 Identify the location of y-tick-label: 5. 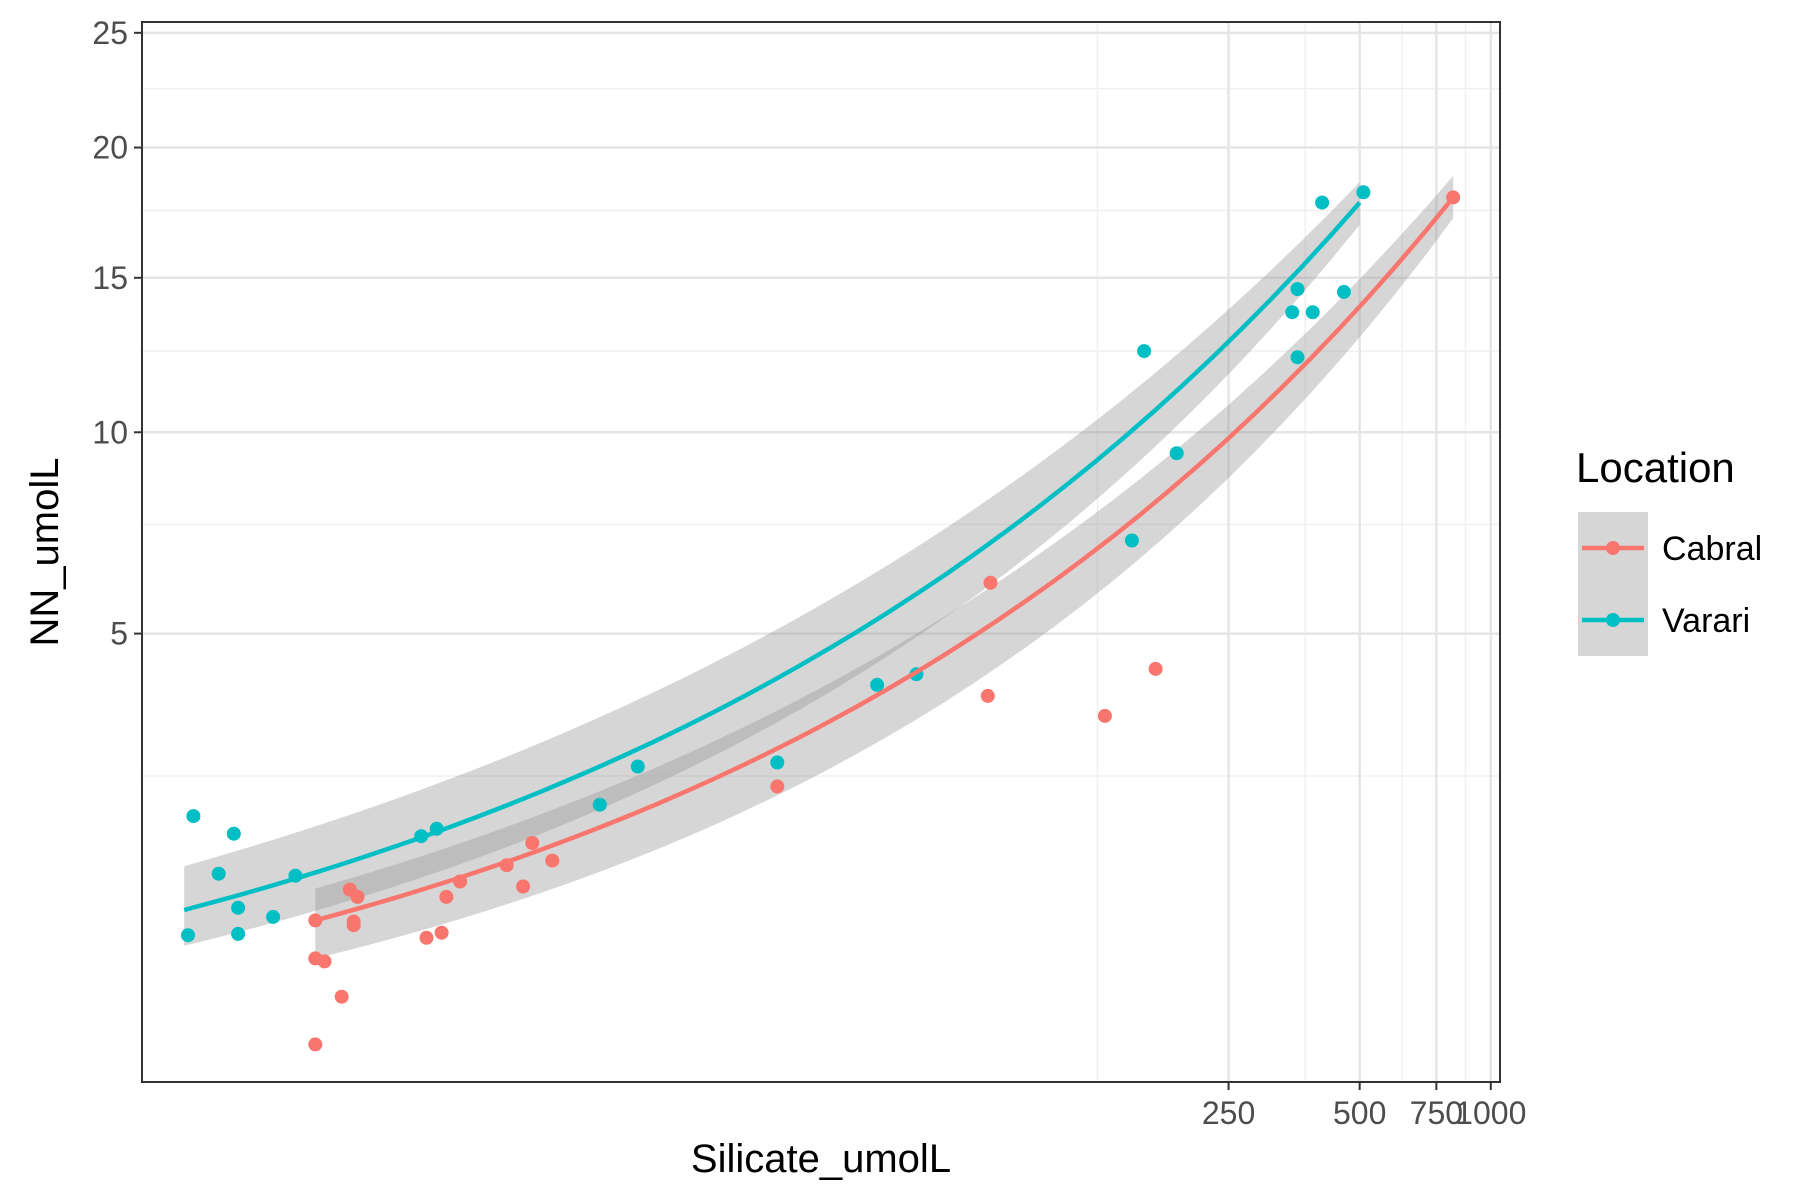
(119, 634).